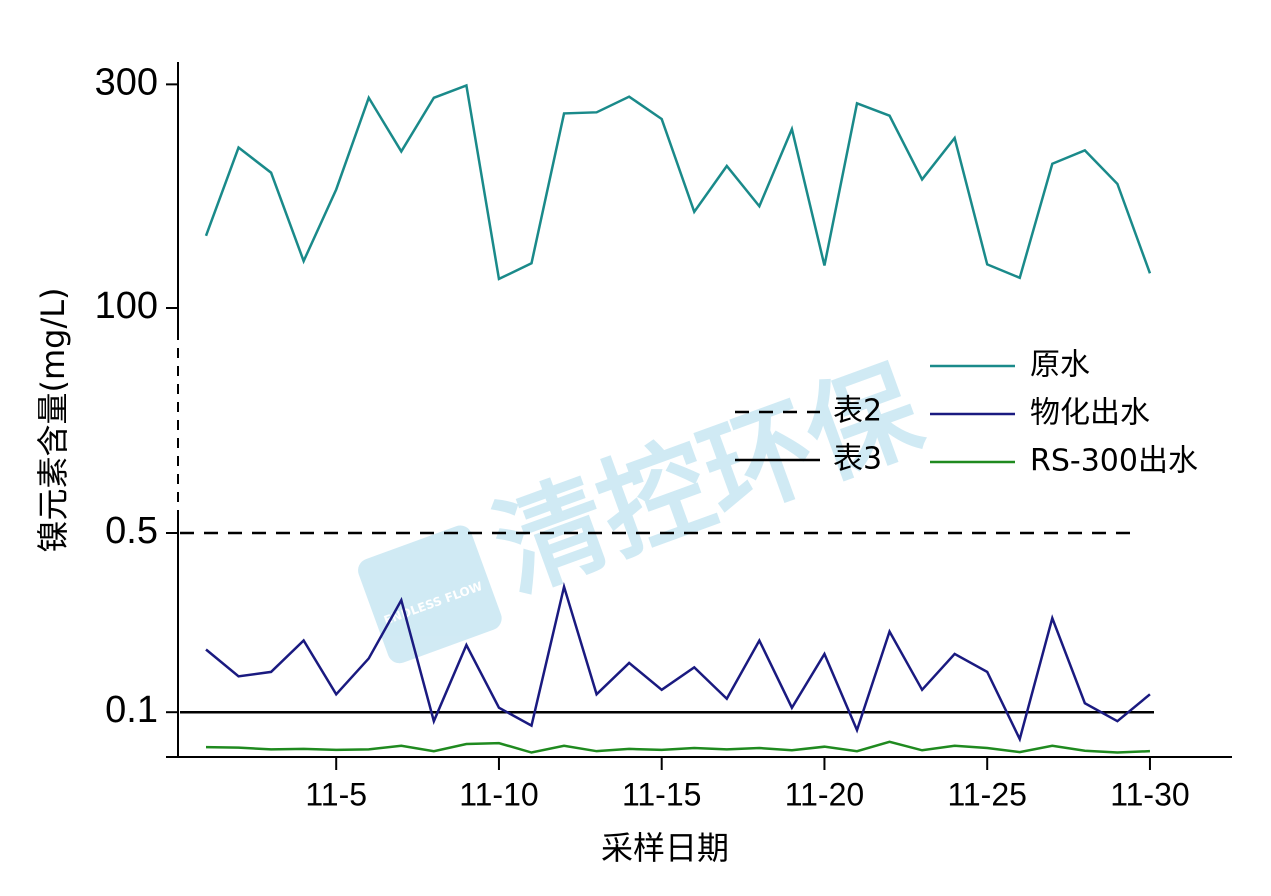 The image size is (1271, 896). Describe the element at coordinates (1114, 461) in the screenshot. I see `legend-label: RS-300出水` at that location.